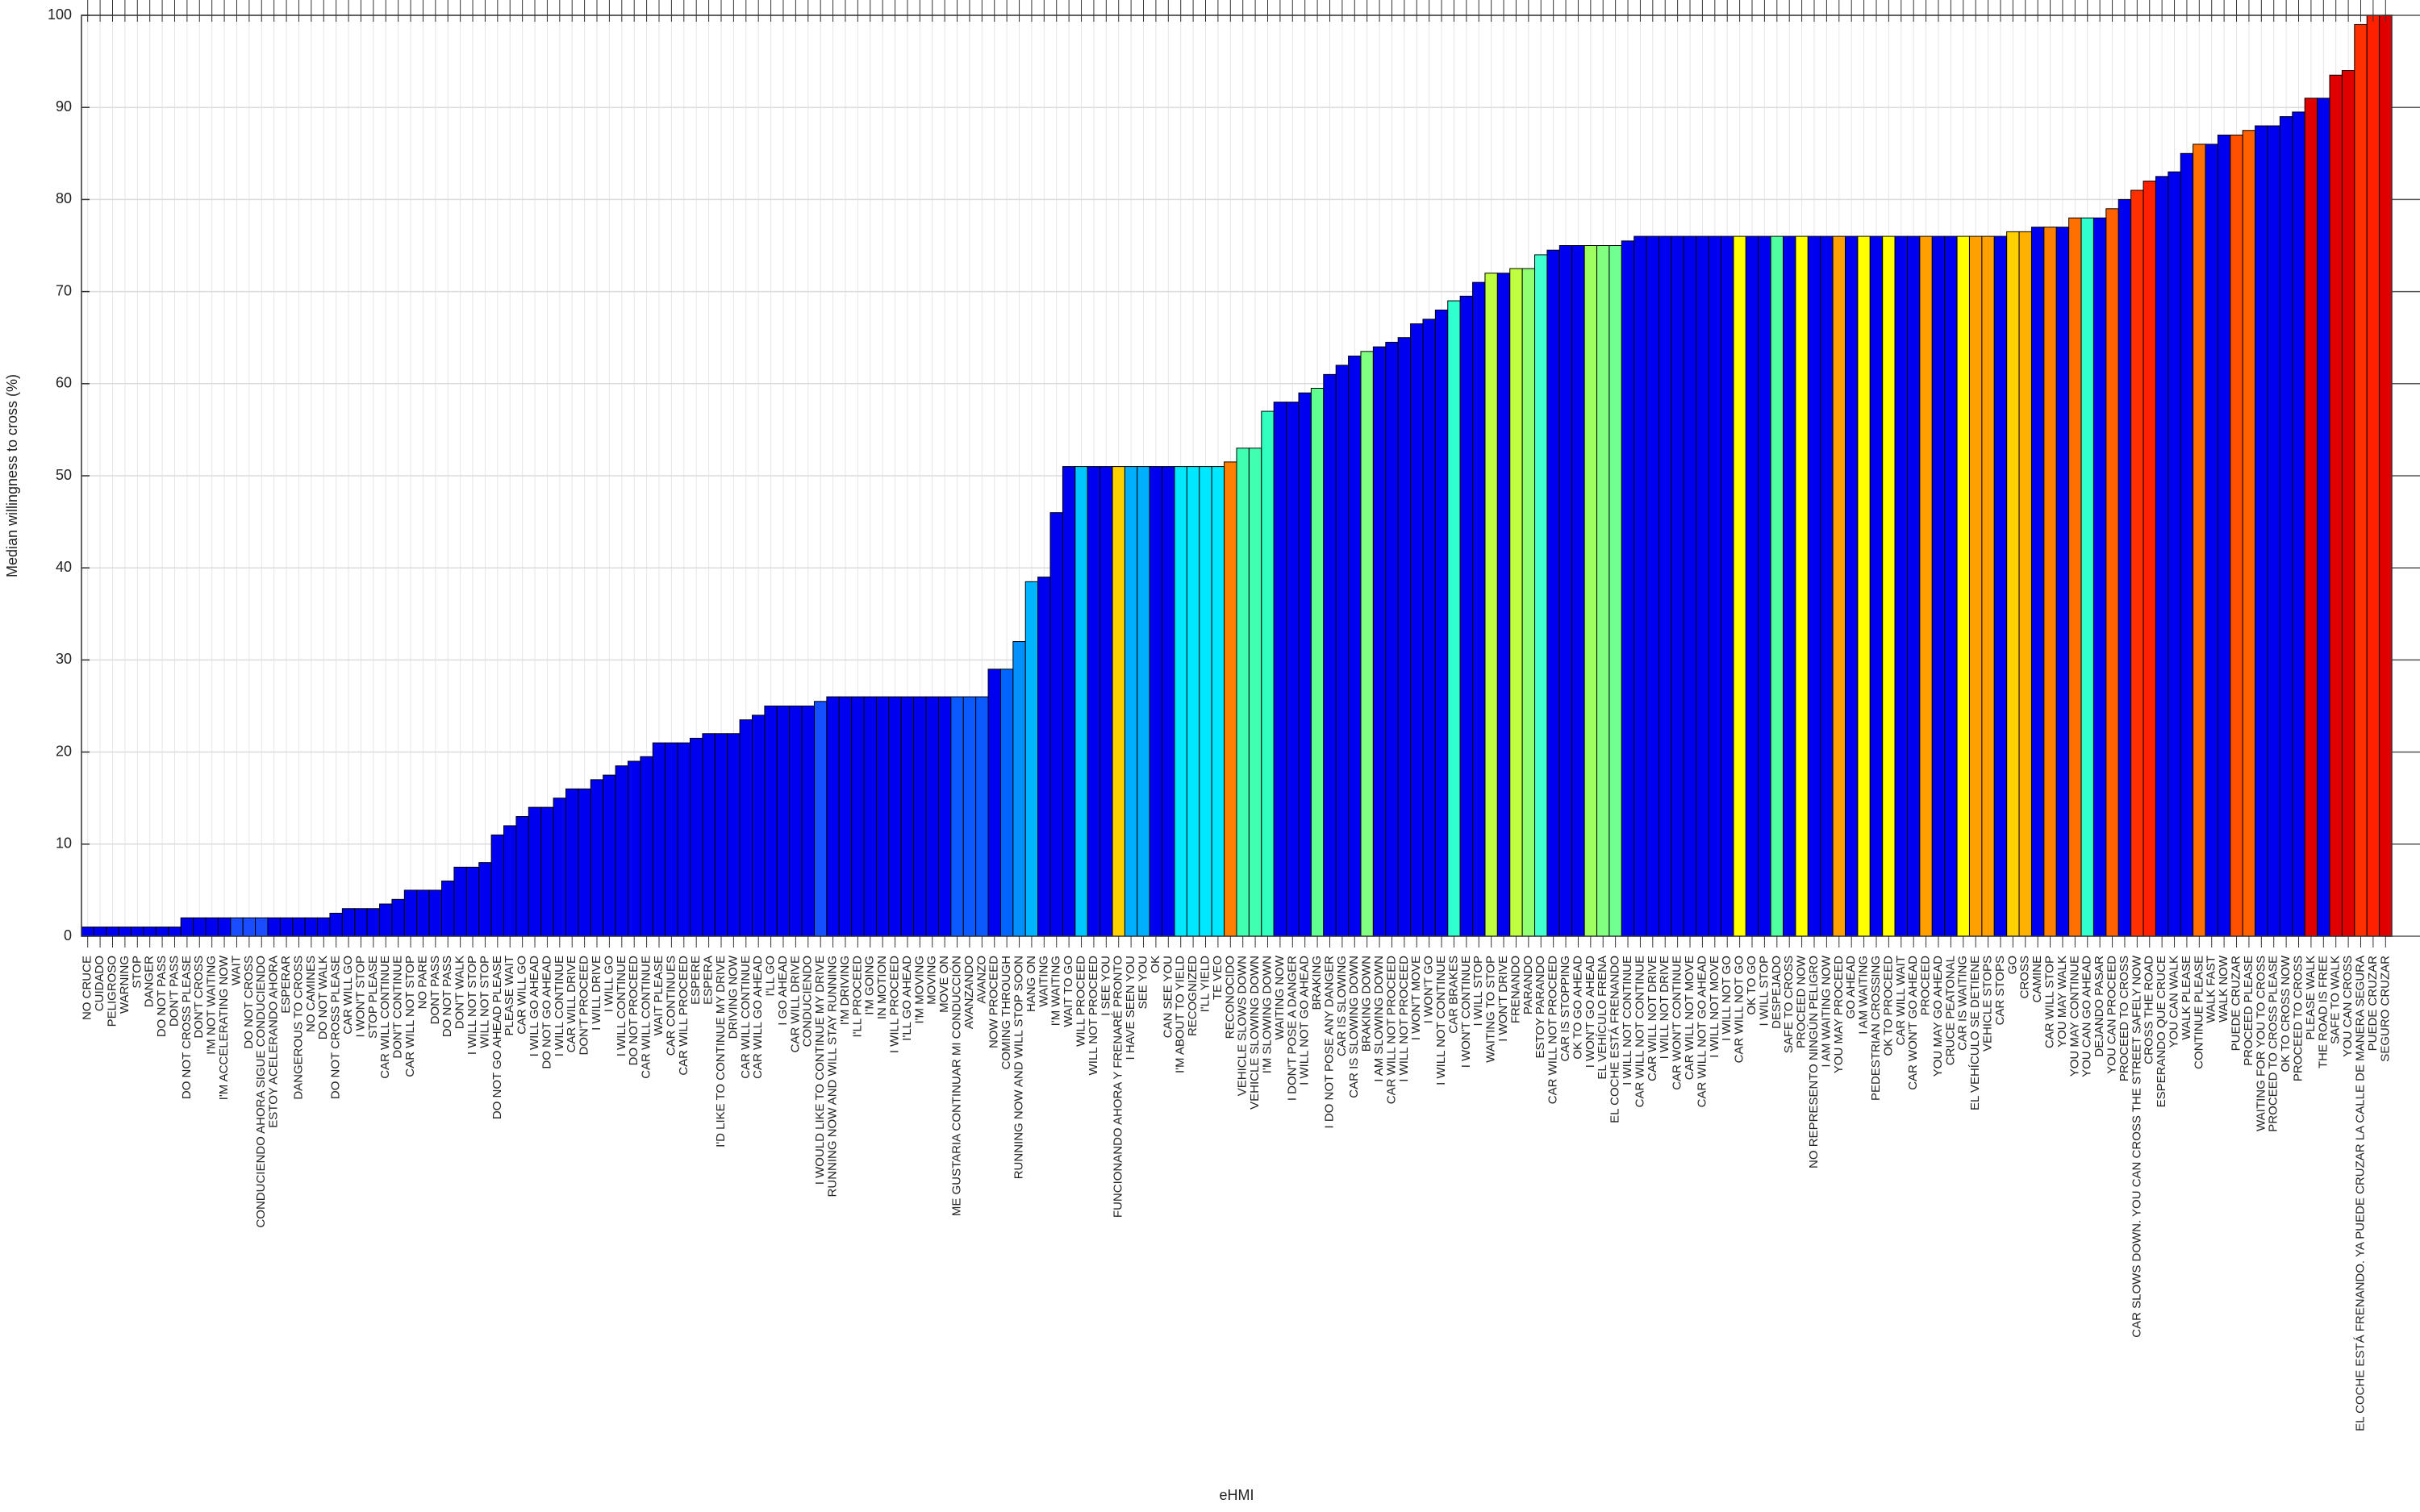 Image resolution: width=2420 pixels, height=1512 pixels. Describe the element at coordinates (1267, 1014) in the screenshot. I see `x-tick-label: I'M SLOWING DOWN` at that location.